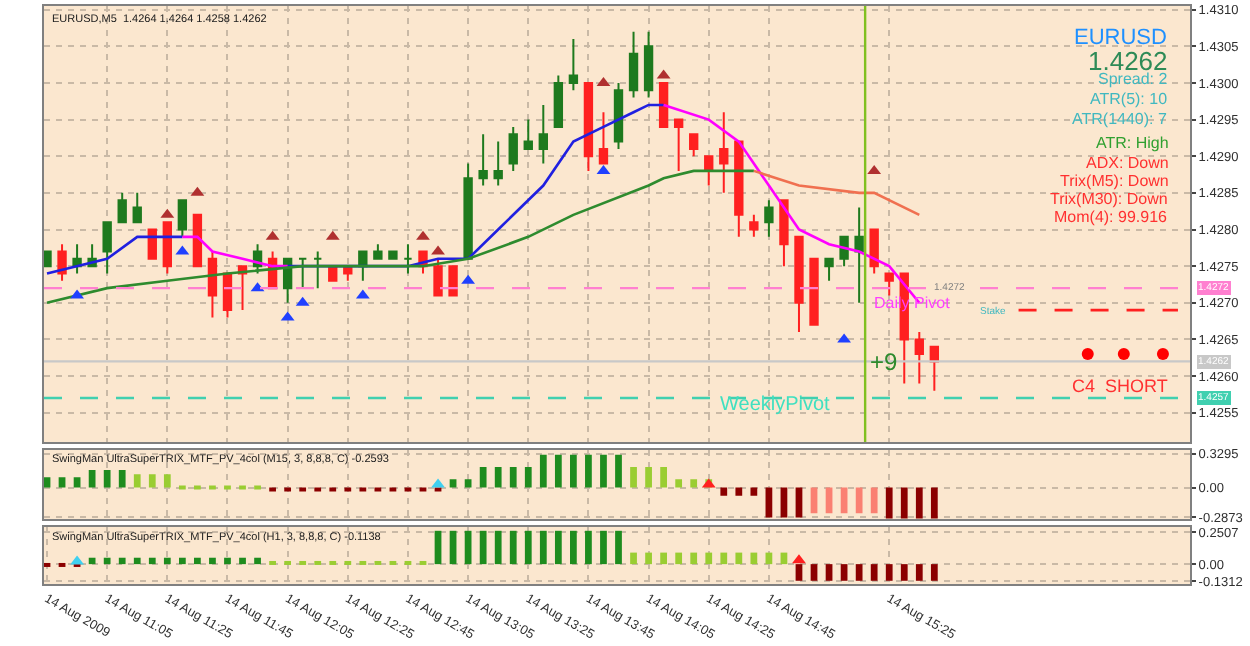 This screenshot has width=1250, height=646. What do you see at coordinates (1109, 199) in the screenshot?
I see `annotation: Trix(M30): Down` at bounding box center [1109, 199].